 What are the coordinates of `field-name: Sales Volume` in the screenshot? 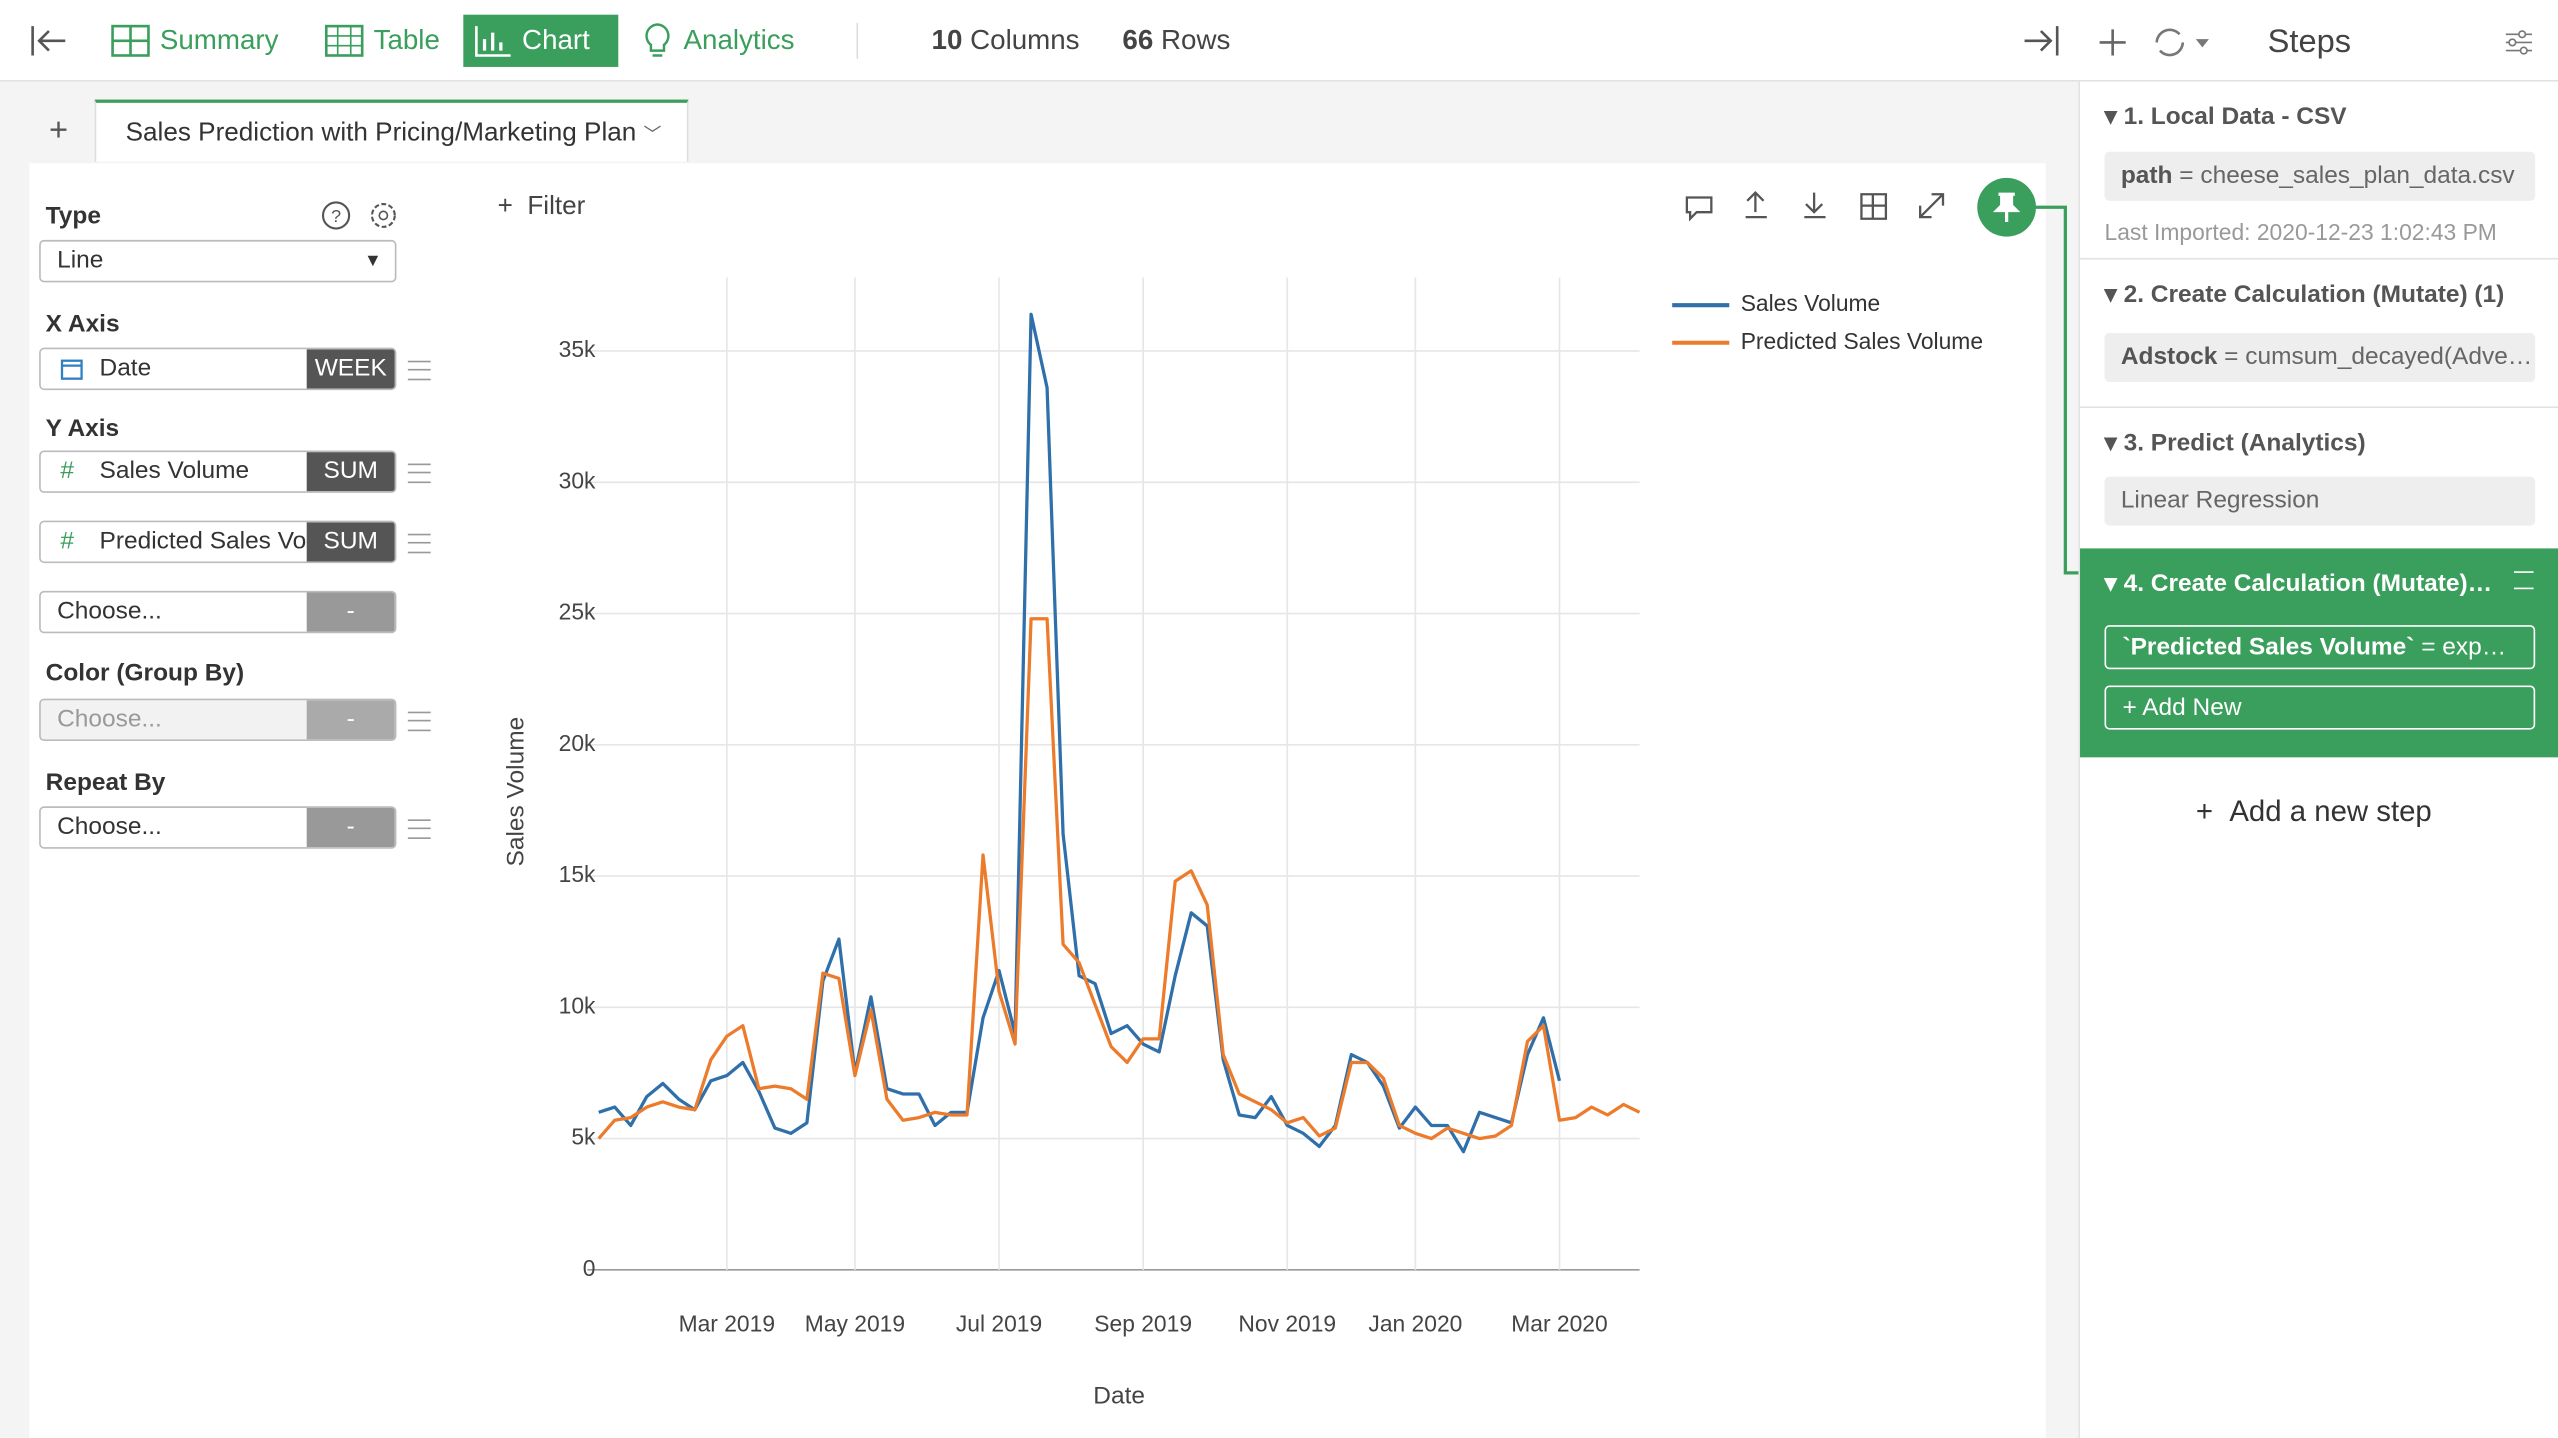 It's located at (174, 471).